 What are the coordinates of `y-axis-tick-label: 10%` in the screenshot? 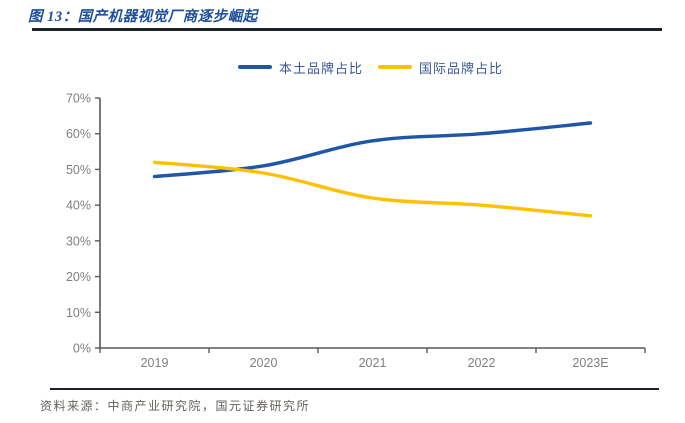 It's located at (78, 313).